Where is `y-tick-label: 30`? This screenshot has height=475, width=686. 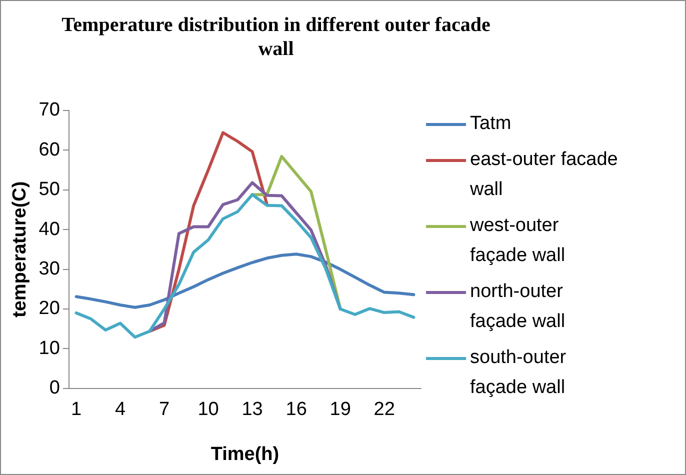
y-tick-label: 30 is located at coordinates (49, 269).